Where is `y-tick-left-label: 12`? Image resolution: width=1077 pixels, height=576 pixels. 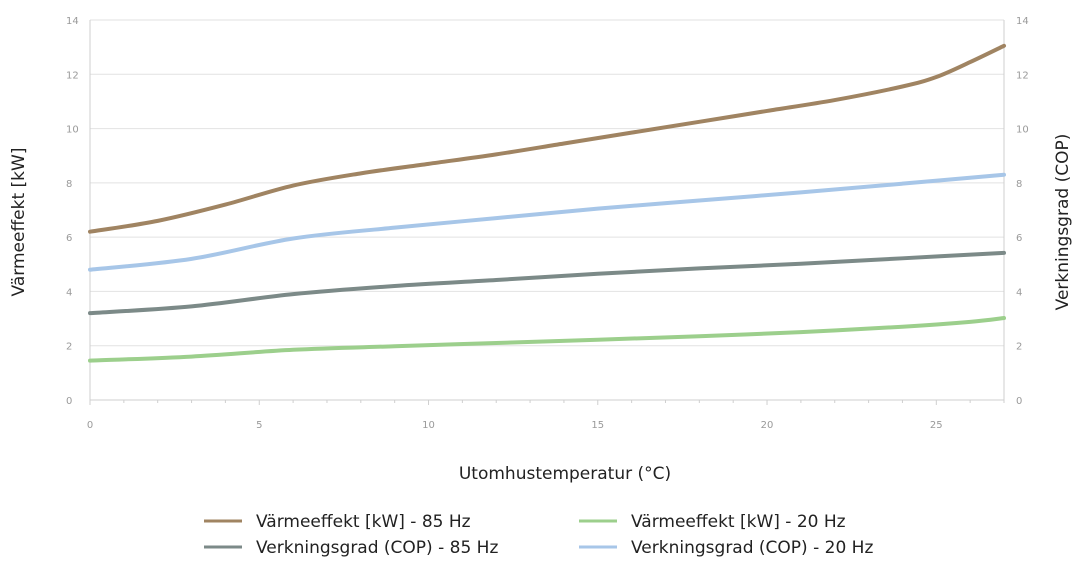
y-tick-left-label: 12 is located at coordinates (72, 75).